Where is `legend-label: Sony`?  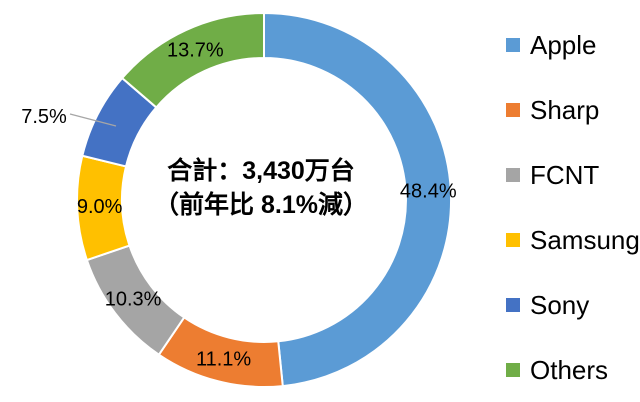 legend-label: Sony is located at coordinates (560, 304).